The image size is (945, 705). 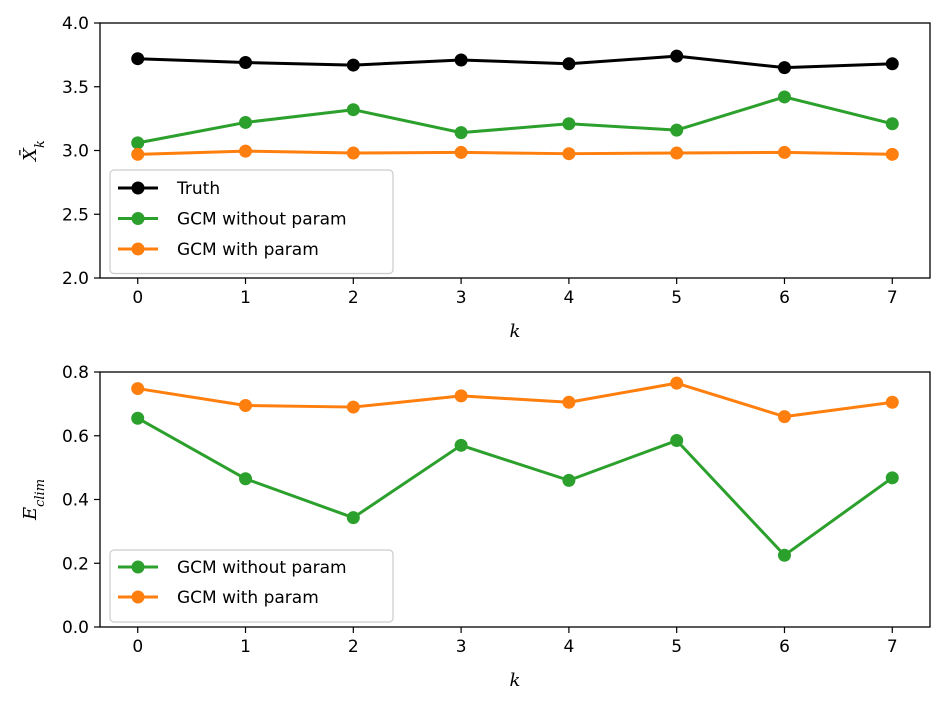 I want to click on y-tick-label: 3.5, so click(x=75, y=88).